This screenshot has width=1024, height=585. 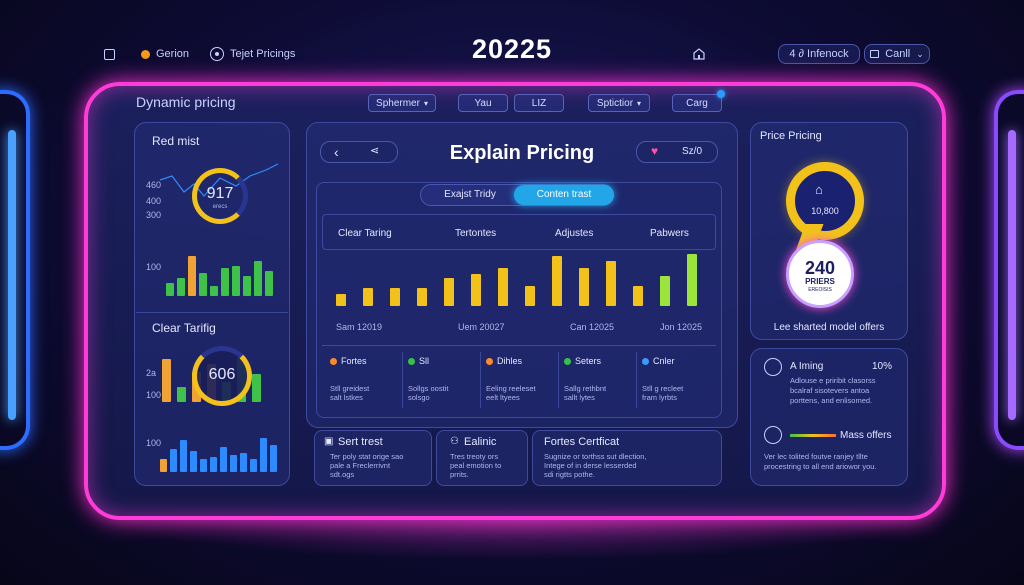 I want to click on legend-label: Cnler, so click(x=664, y=361).